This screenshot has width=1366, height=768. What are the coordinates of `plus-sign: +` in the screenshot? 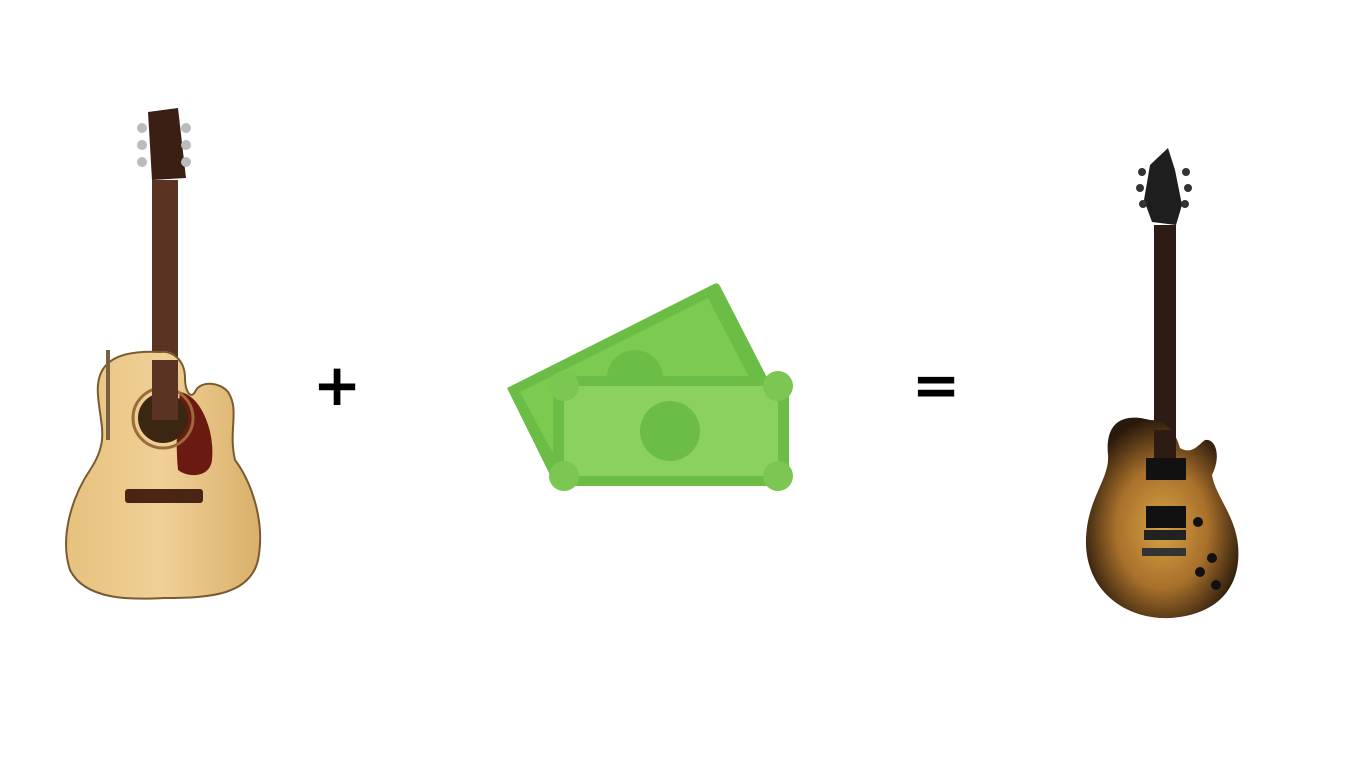 It's located at (337, 385).